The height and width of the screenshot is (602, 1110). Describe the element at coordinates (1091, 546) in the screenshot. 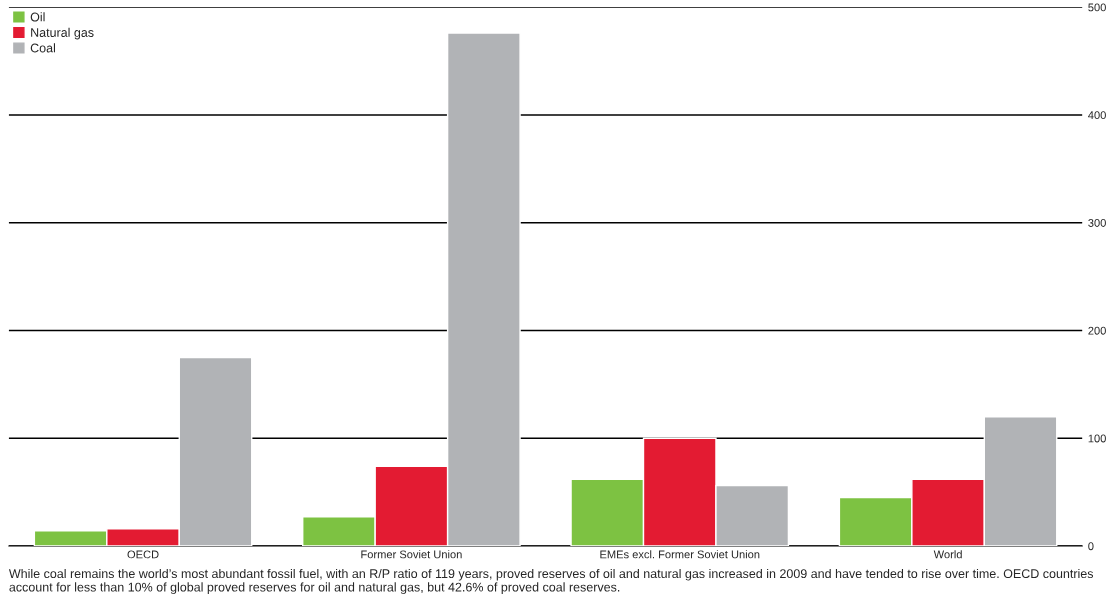

I see `y-tick-label: 0` at that location.